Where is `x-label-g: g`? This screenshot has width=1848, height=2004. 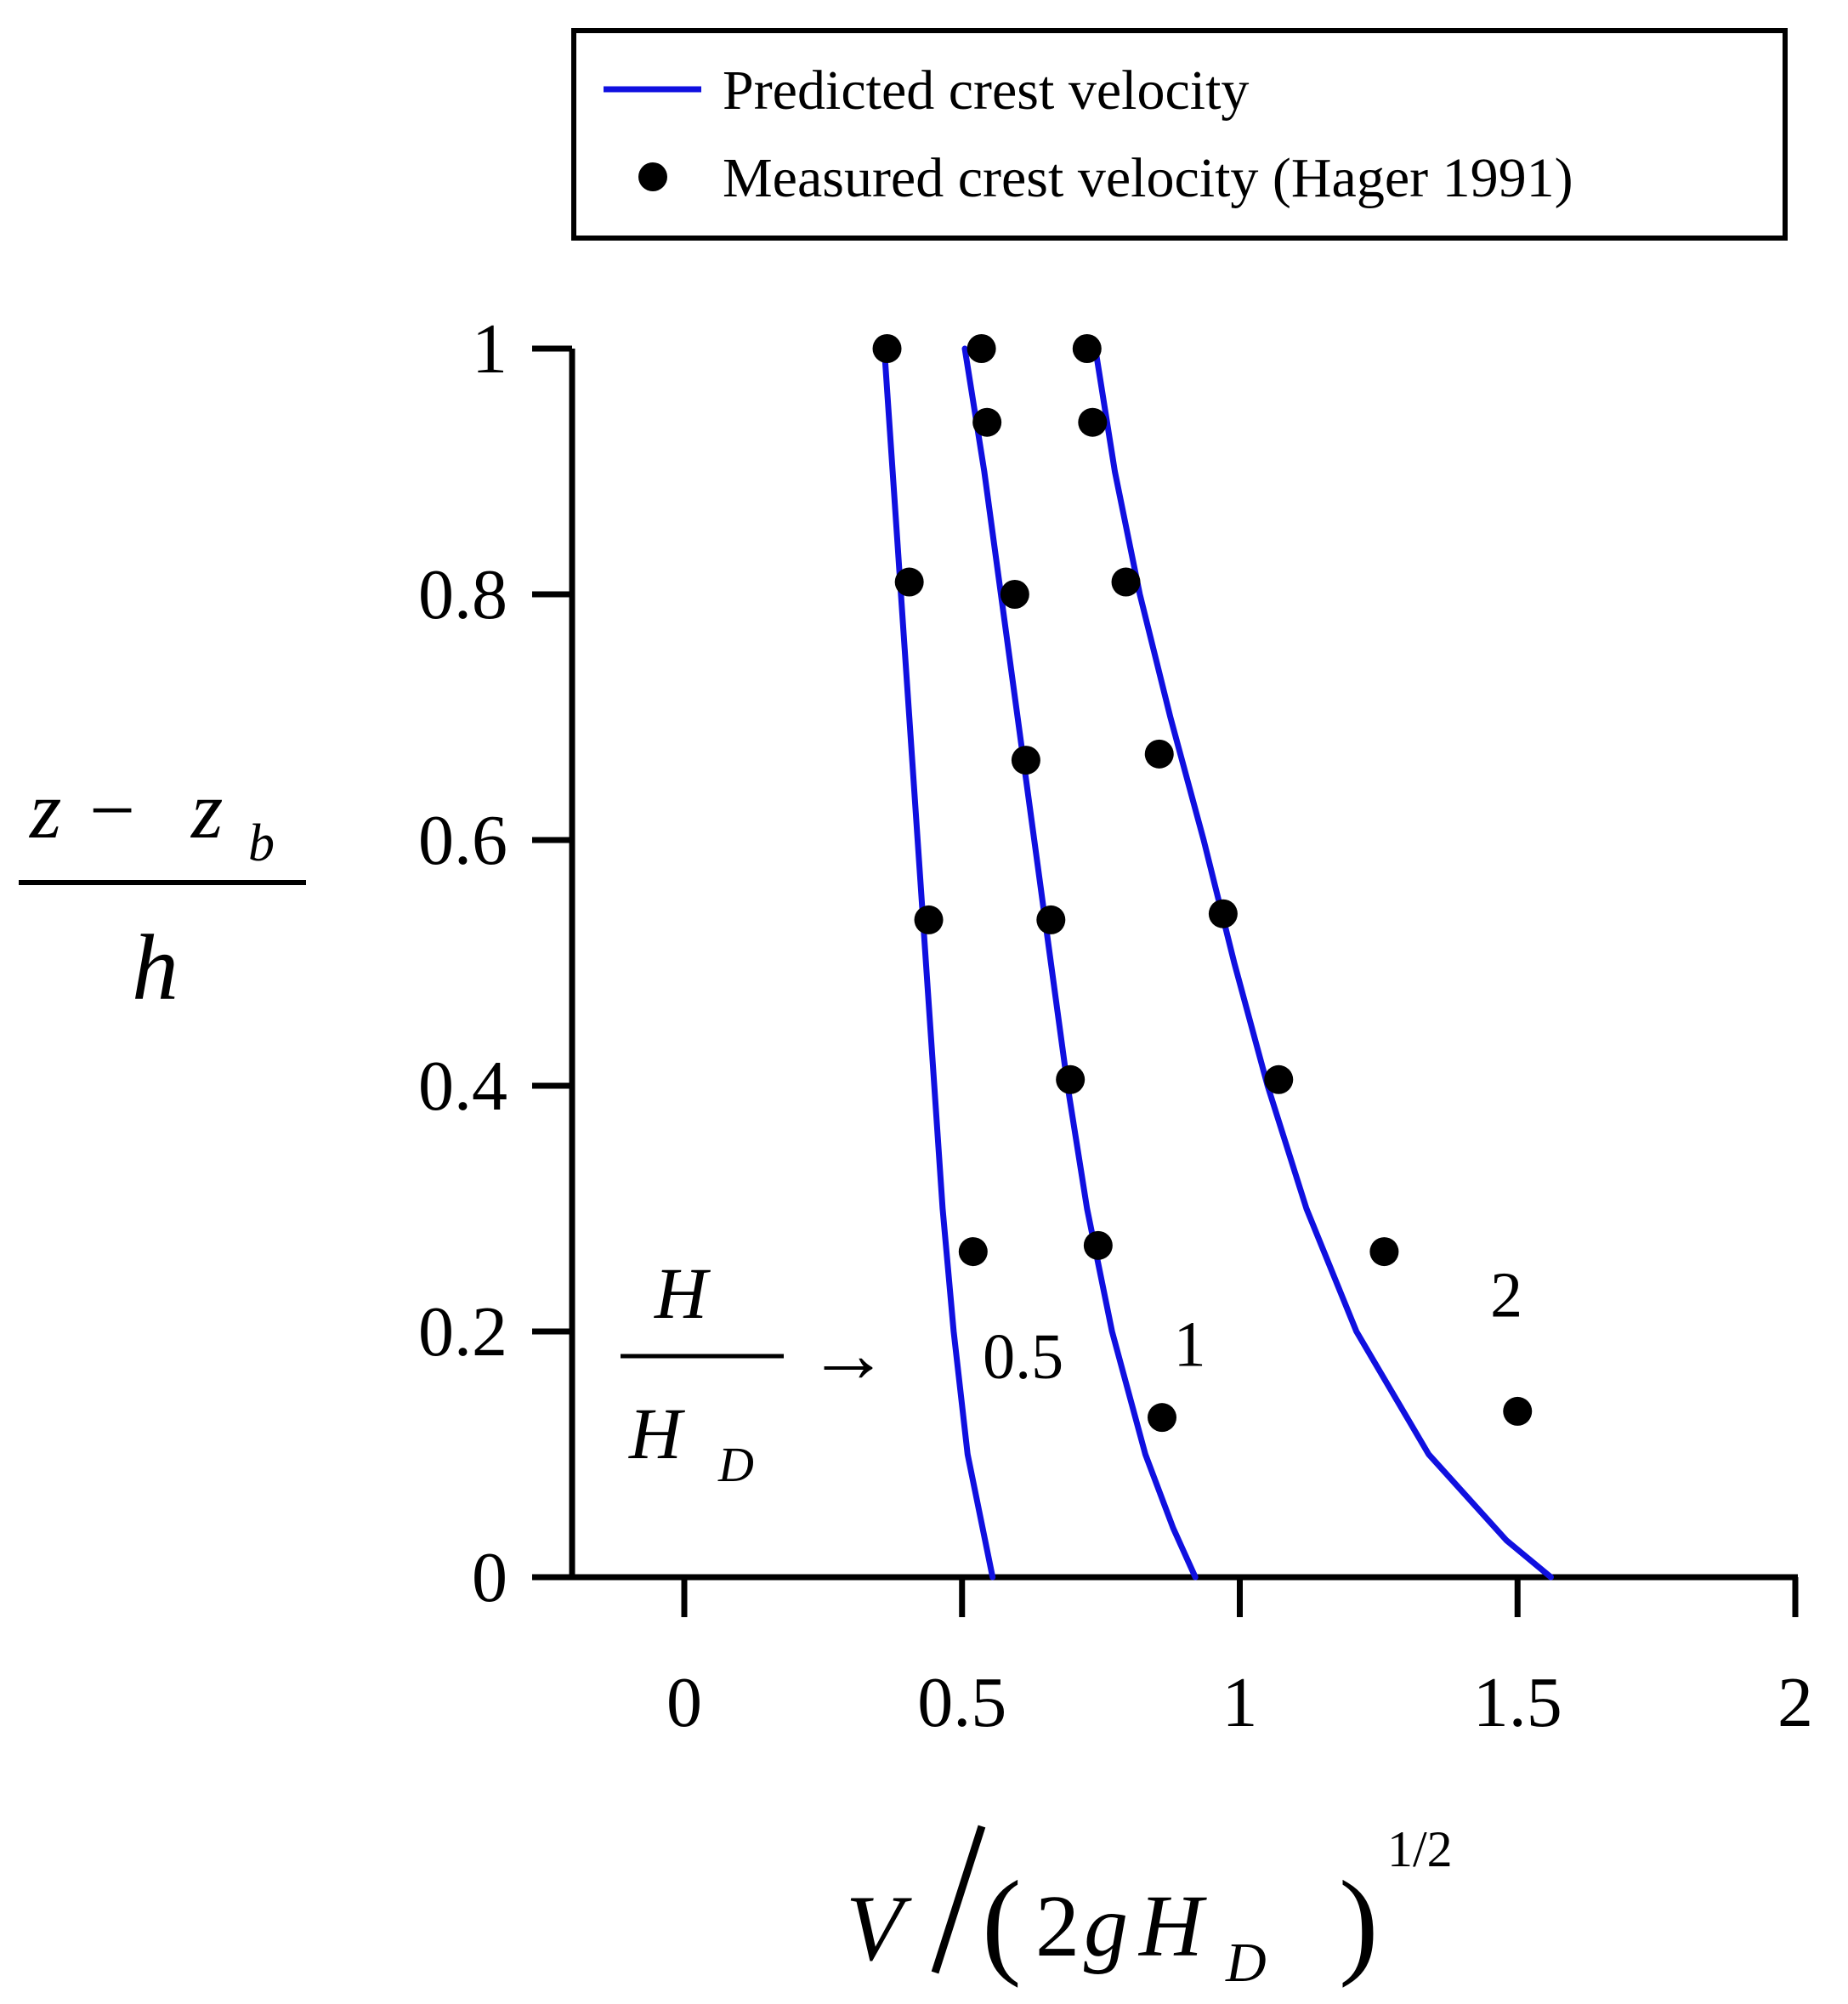
x-label-g: g is located at coordinates (1106, 1926).